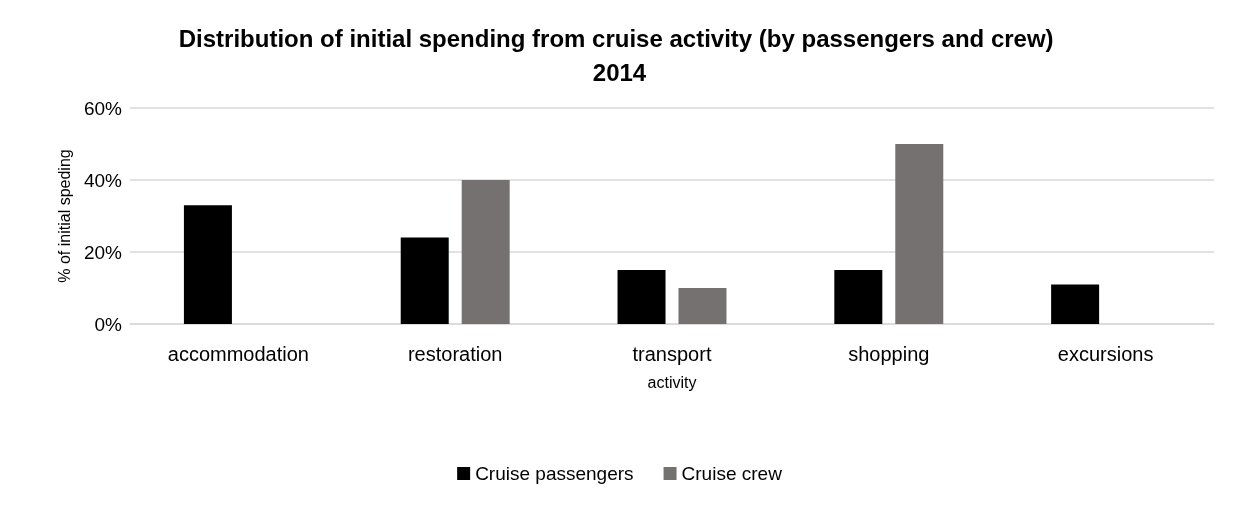  What do you see at coordinates (889, 354) in the screenshot?
I see `x-tick-label: shopping` at bounding box center [889, 354].